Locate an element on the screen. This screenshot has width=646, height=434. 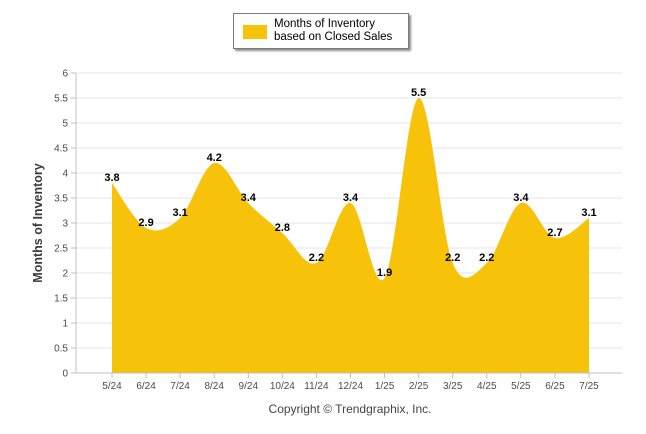
x-tick-label: 6/24 is located at coordinates (146, 386).